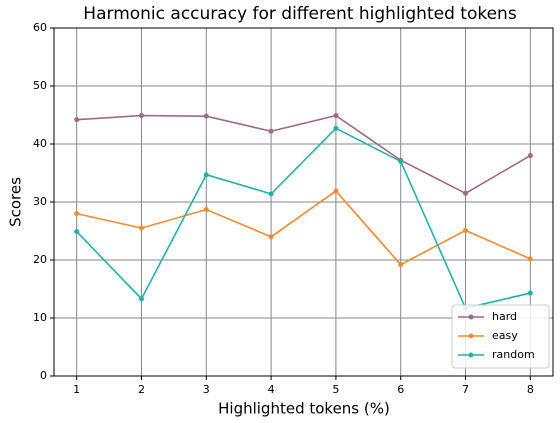 This screenshot has width=560, height=423. Describe the element at coordinates (530, 389) in the screenshot. I see `x-tick-label: 8` at that location.